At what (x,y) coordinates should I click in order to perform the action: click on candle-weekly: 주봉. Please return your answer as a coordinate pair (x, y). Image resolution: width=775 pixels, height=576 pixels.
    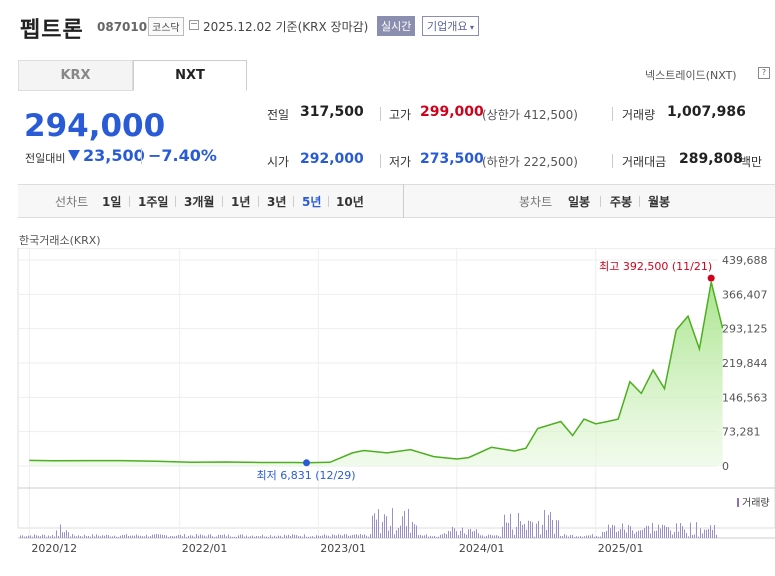
    Looking at the image, I should click on (621, 202).